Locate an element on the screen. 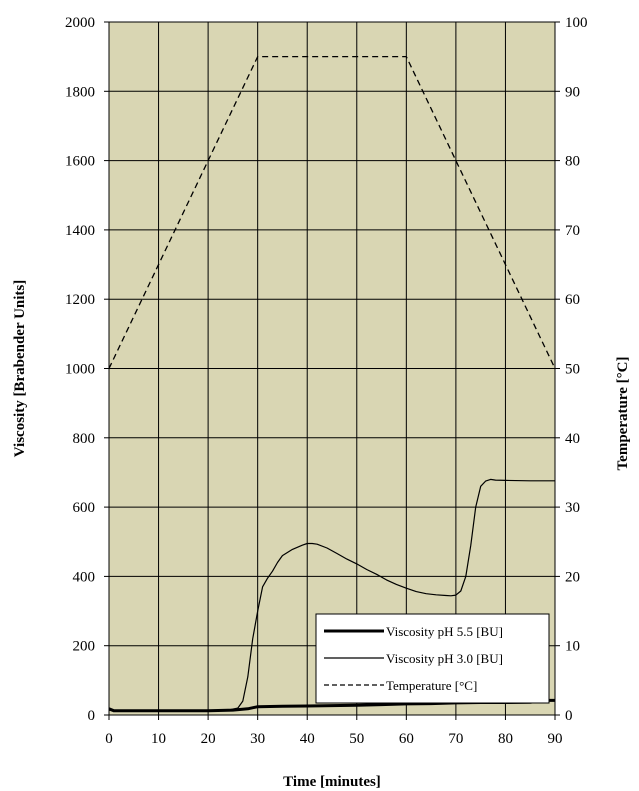 This screenshot has height=791, width=639. legend-label: Viscosity pH 5.5 [BU] is located at coordinates (444, 631).